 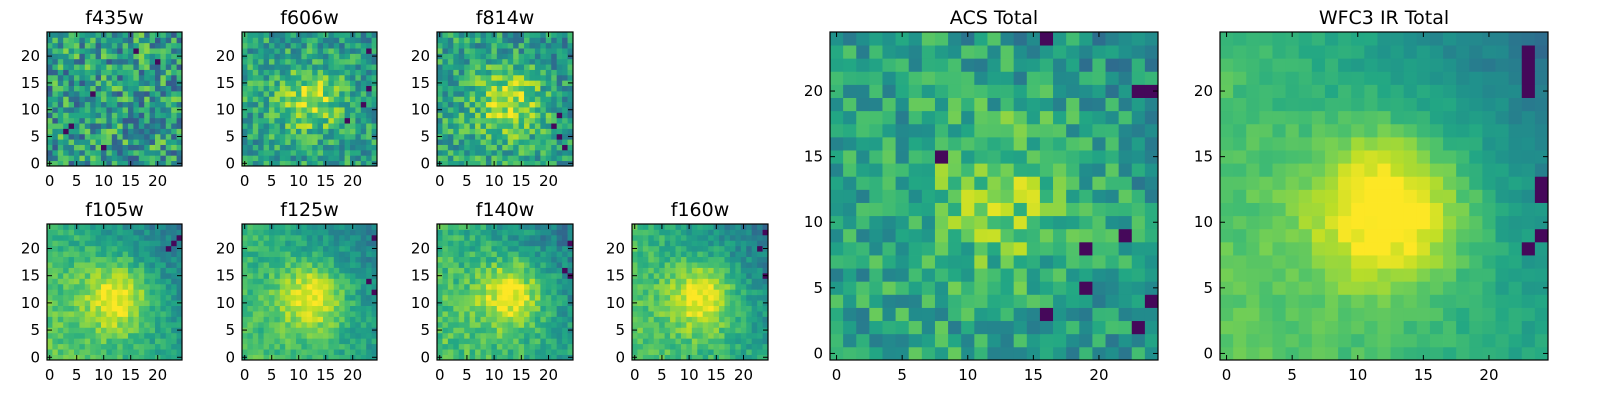 I want to click on y-tick-label: 5, so click(x=230, y=137).